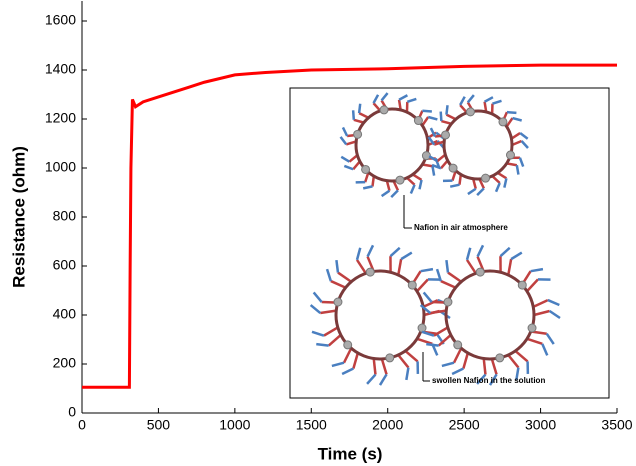 The width and height of the screenshot is (636, 466). What do you see at coordinates (65, 314) in the screenshot?
I see `y-tick-label: 400` at bounding box center [65, 314].